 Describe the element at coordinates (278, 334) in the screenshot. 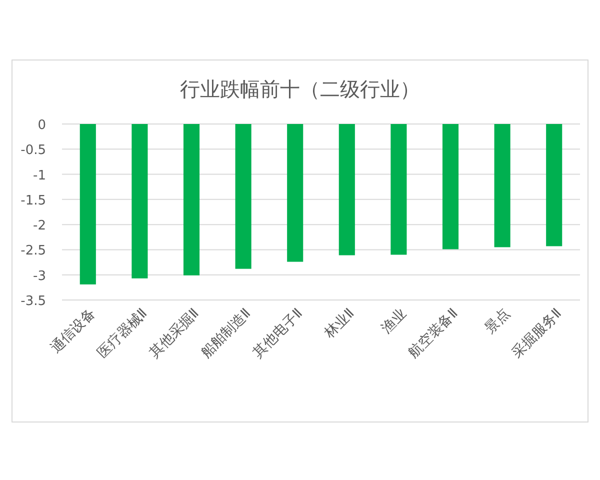

I see `x-tick-label: 其他电子Ⅱ` at that location.